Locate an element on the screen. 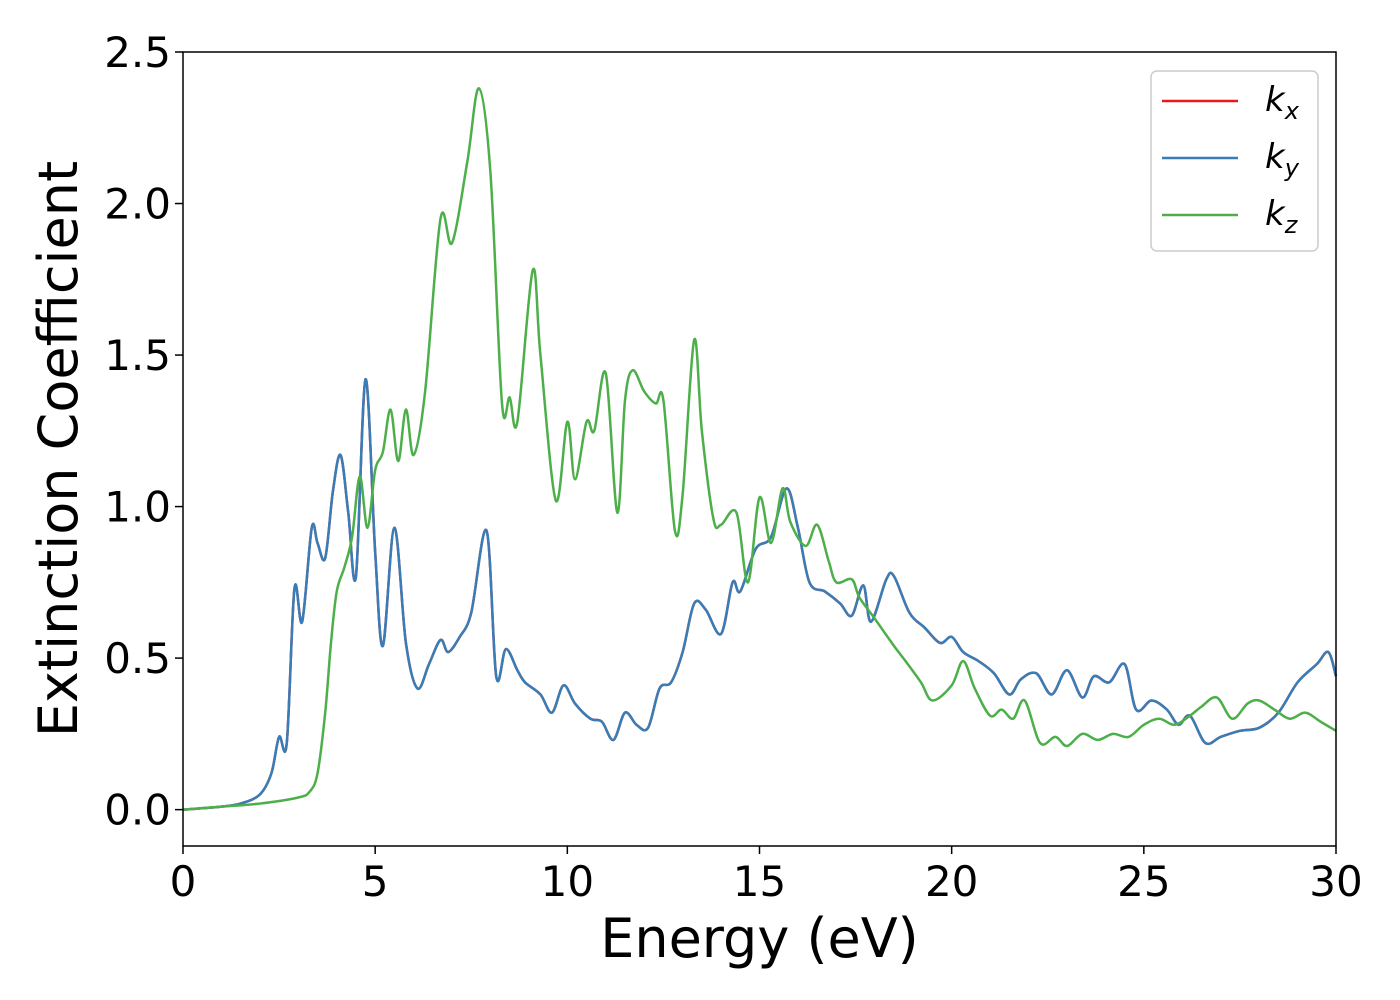 This screenshot has width=1400, height=1000. x-axis-ticks: 0 5 10 15 20 25 30 is located at coordinates (766, 876).